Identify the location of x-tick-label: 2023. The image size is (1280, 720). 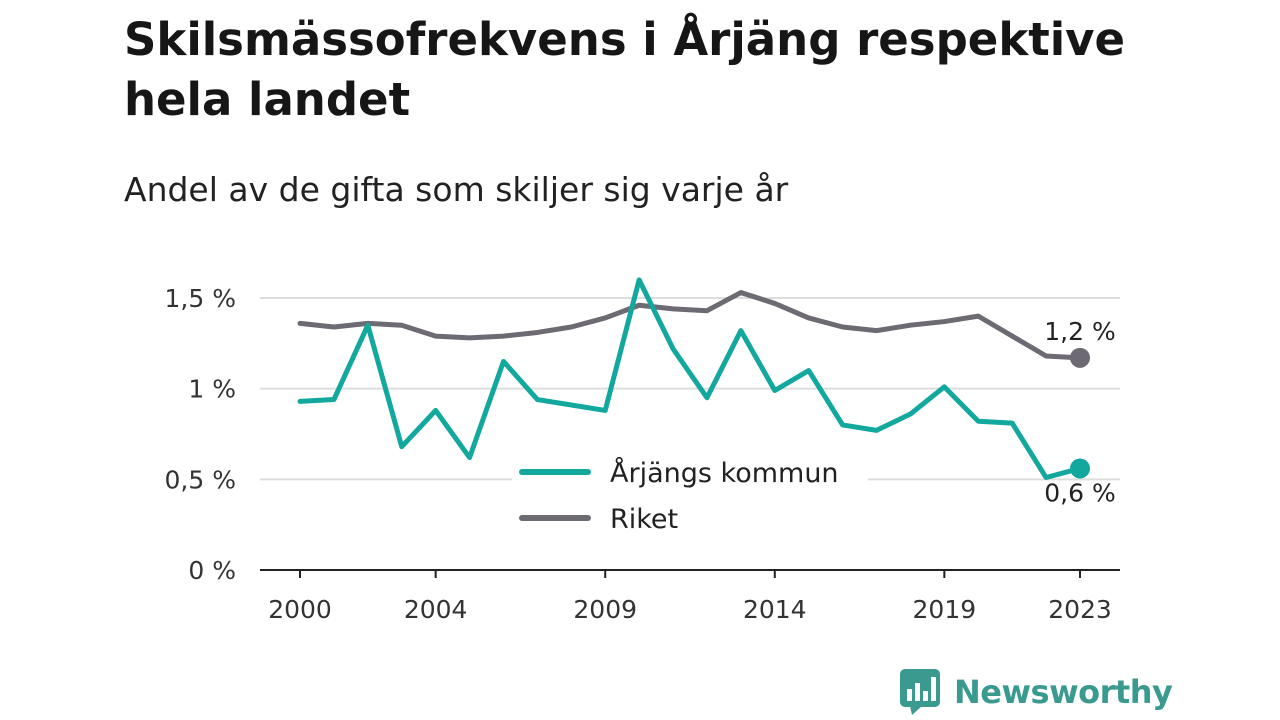
(1080, 609).